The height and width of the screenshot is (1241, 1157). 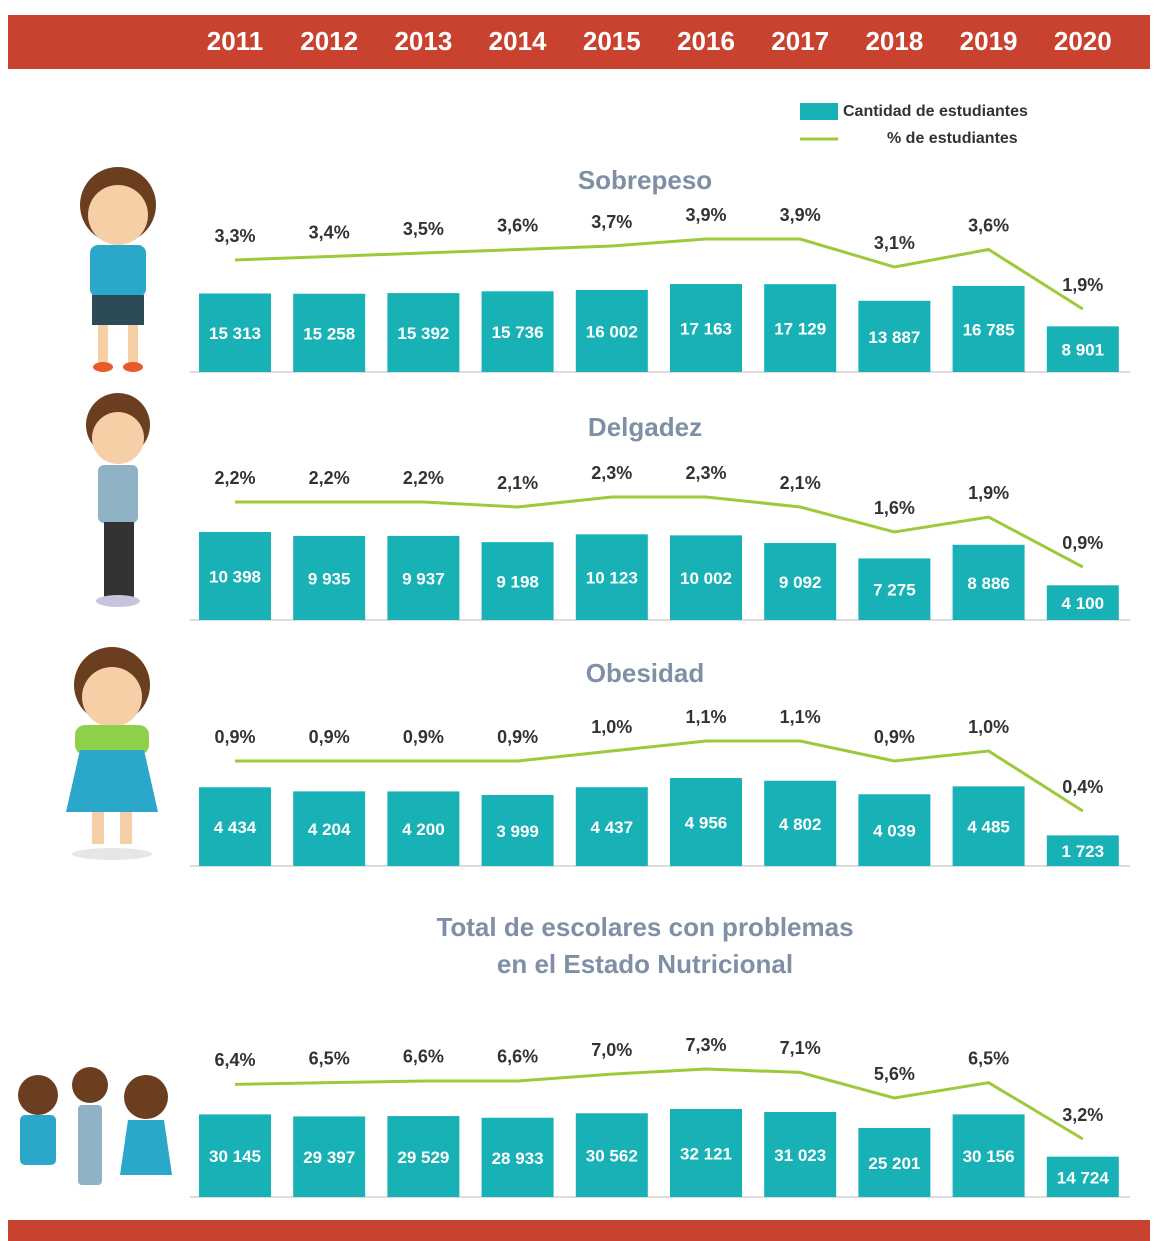 I want to click on bar-value-label: 7 275, so click(x=894, y=590).